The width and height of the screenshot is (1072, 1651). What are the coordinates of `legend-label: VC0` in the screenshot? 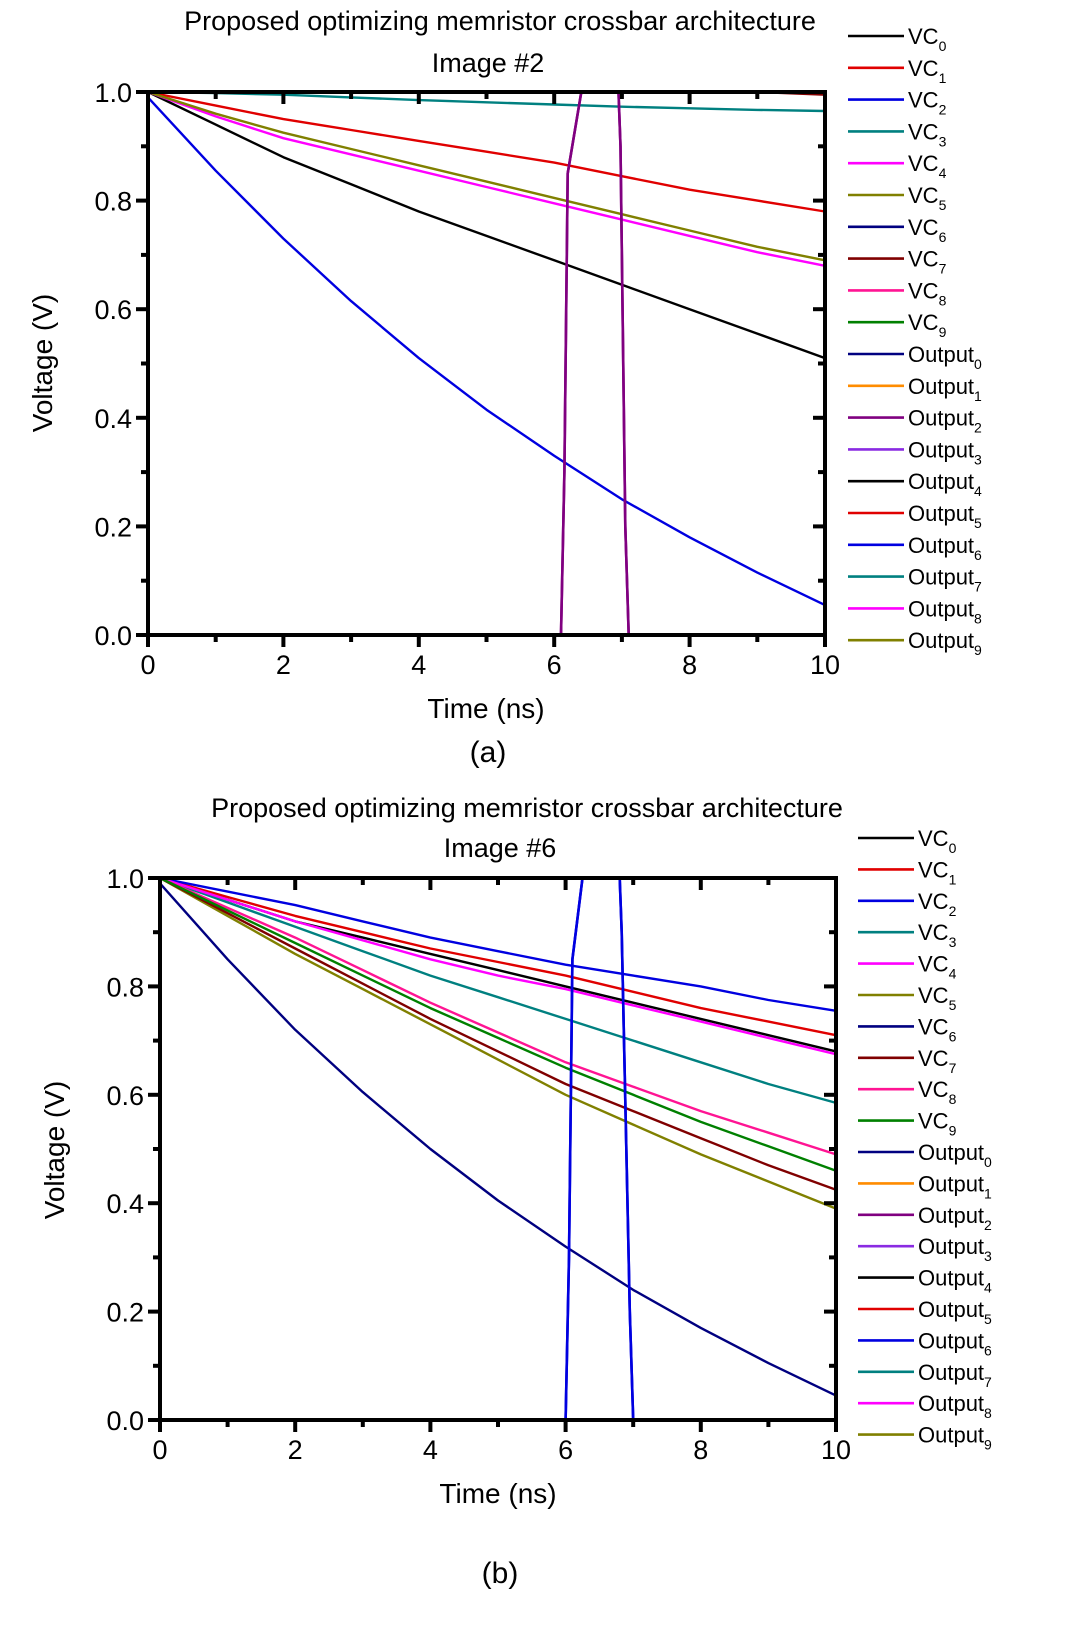 It's located at (937, 841).